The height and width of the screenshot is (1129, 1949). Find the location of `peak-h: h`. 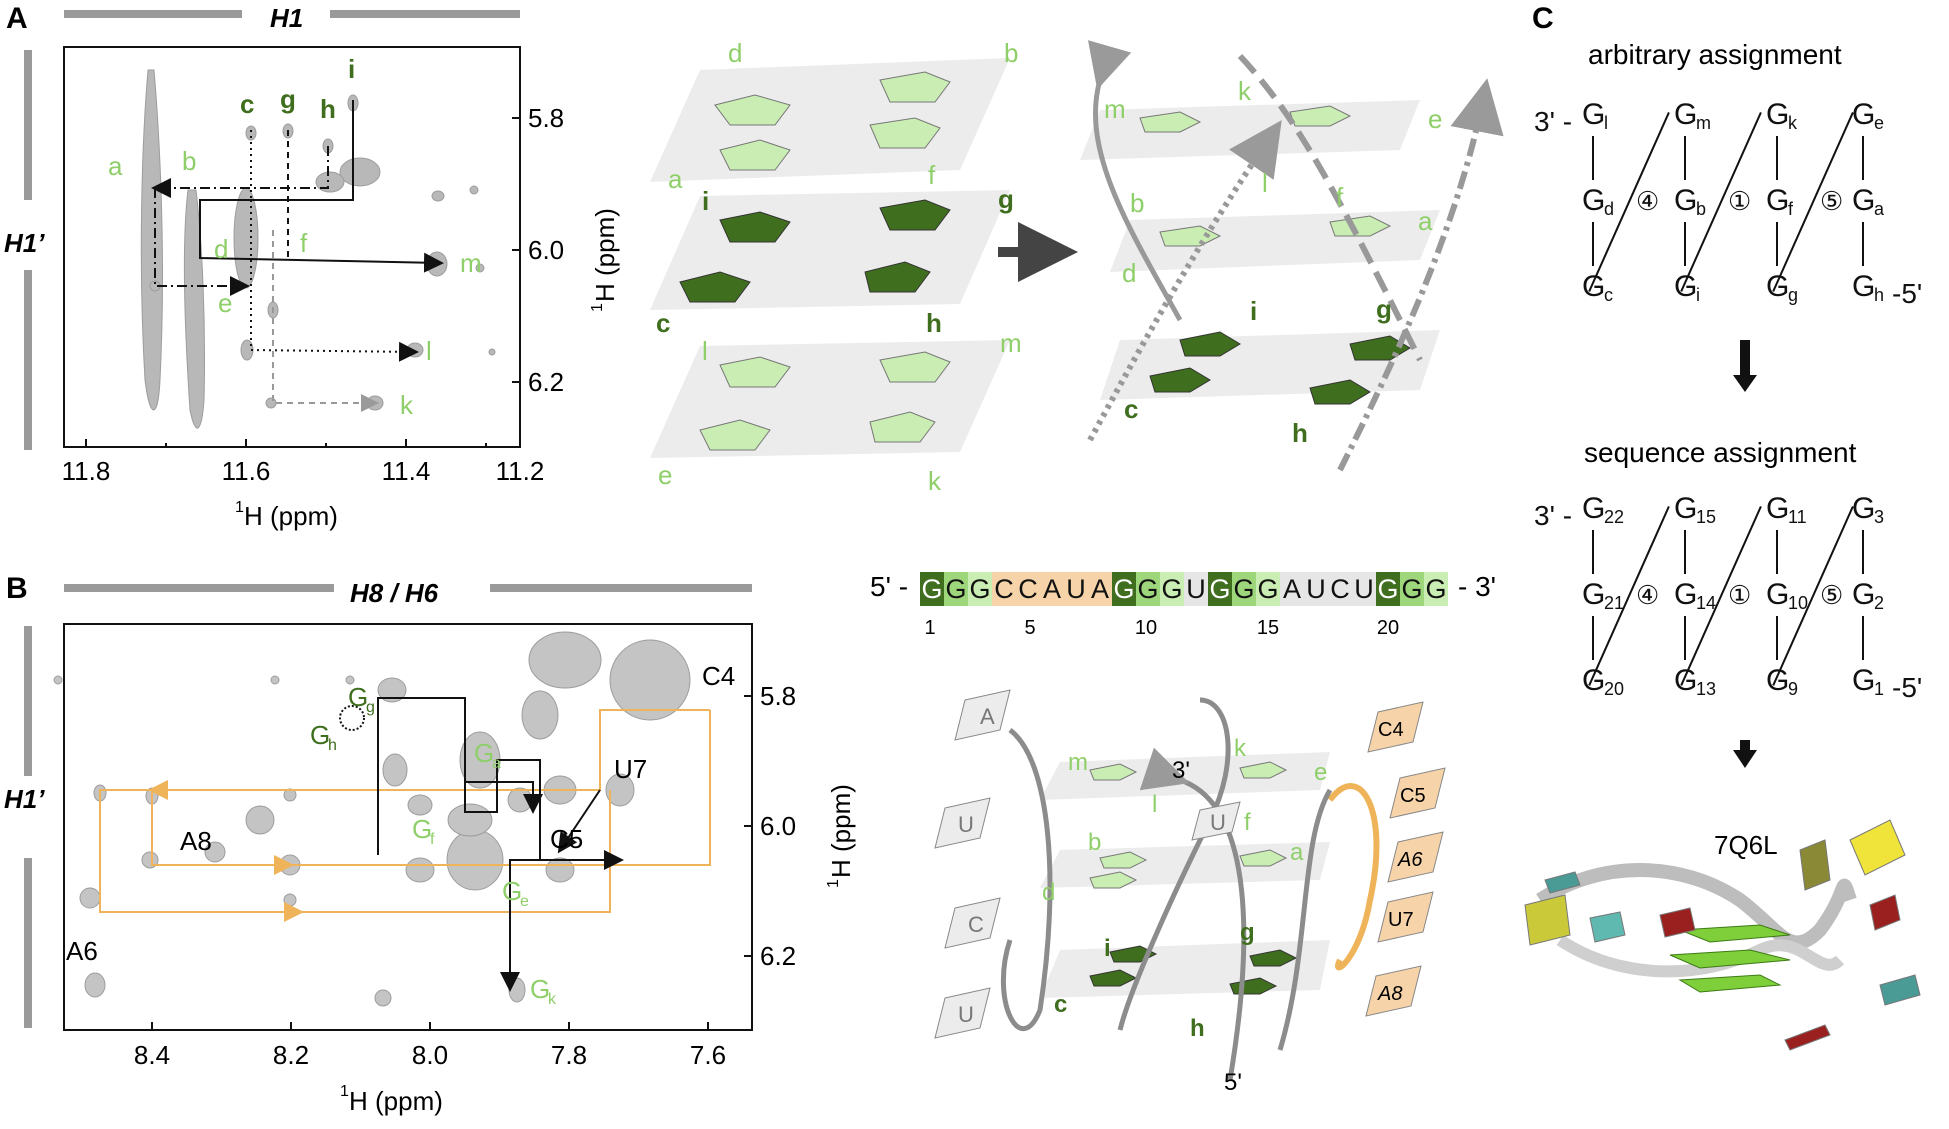

peak-h: h is located at coordinates (328, 109).